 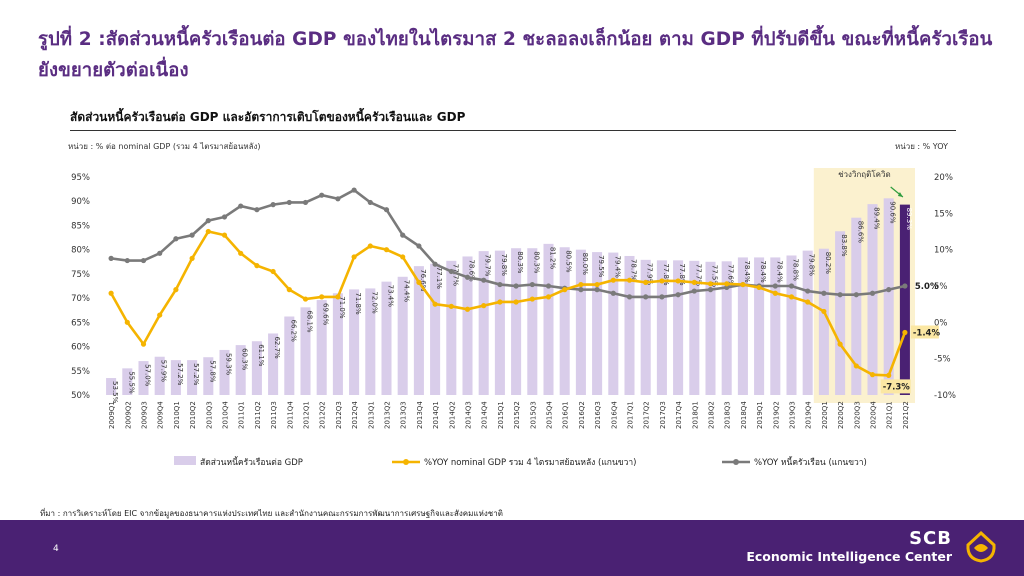 What do you see at coordinates (326, 314) in the screenshot?
I see `bar-value-label: 69.6%` at bounding box center [326, 314].